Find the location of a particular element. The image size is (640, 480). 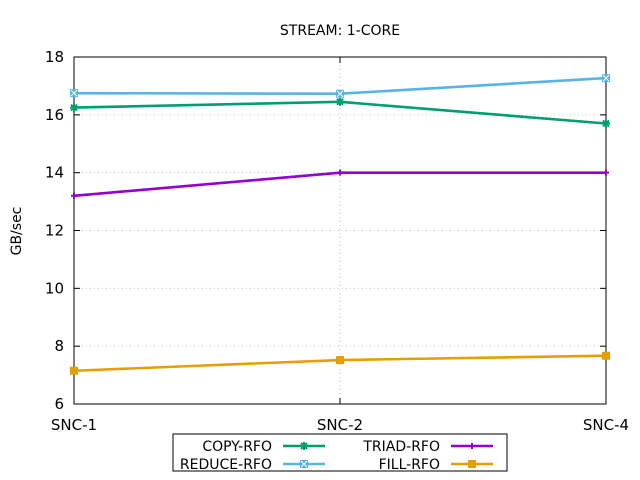

y-tick-label: 6 is located at coordinates (59, 404).